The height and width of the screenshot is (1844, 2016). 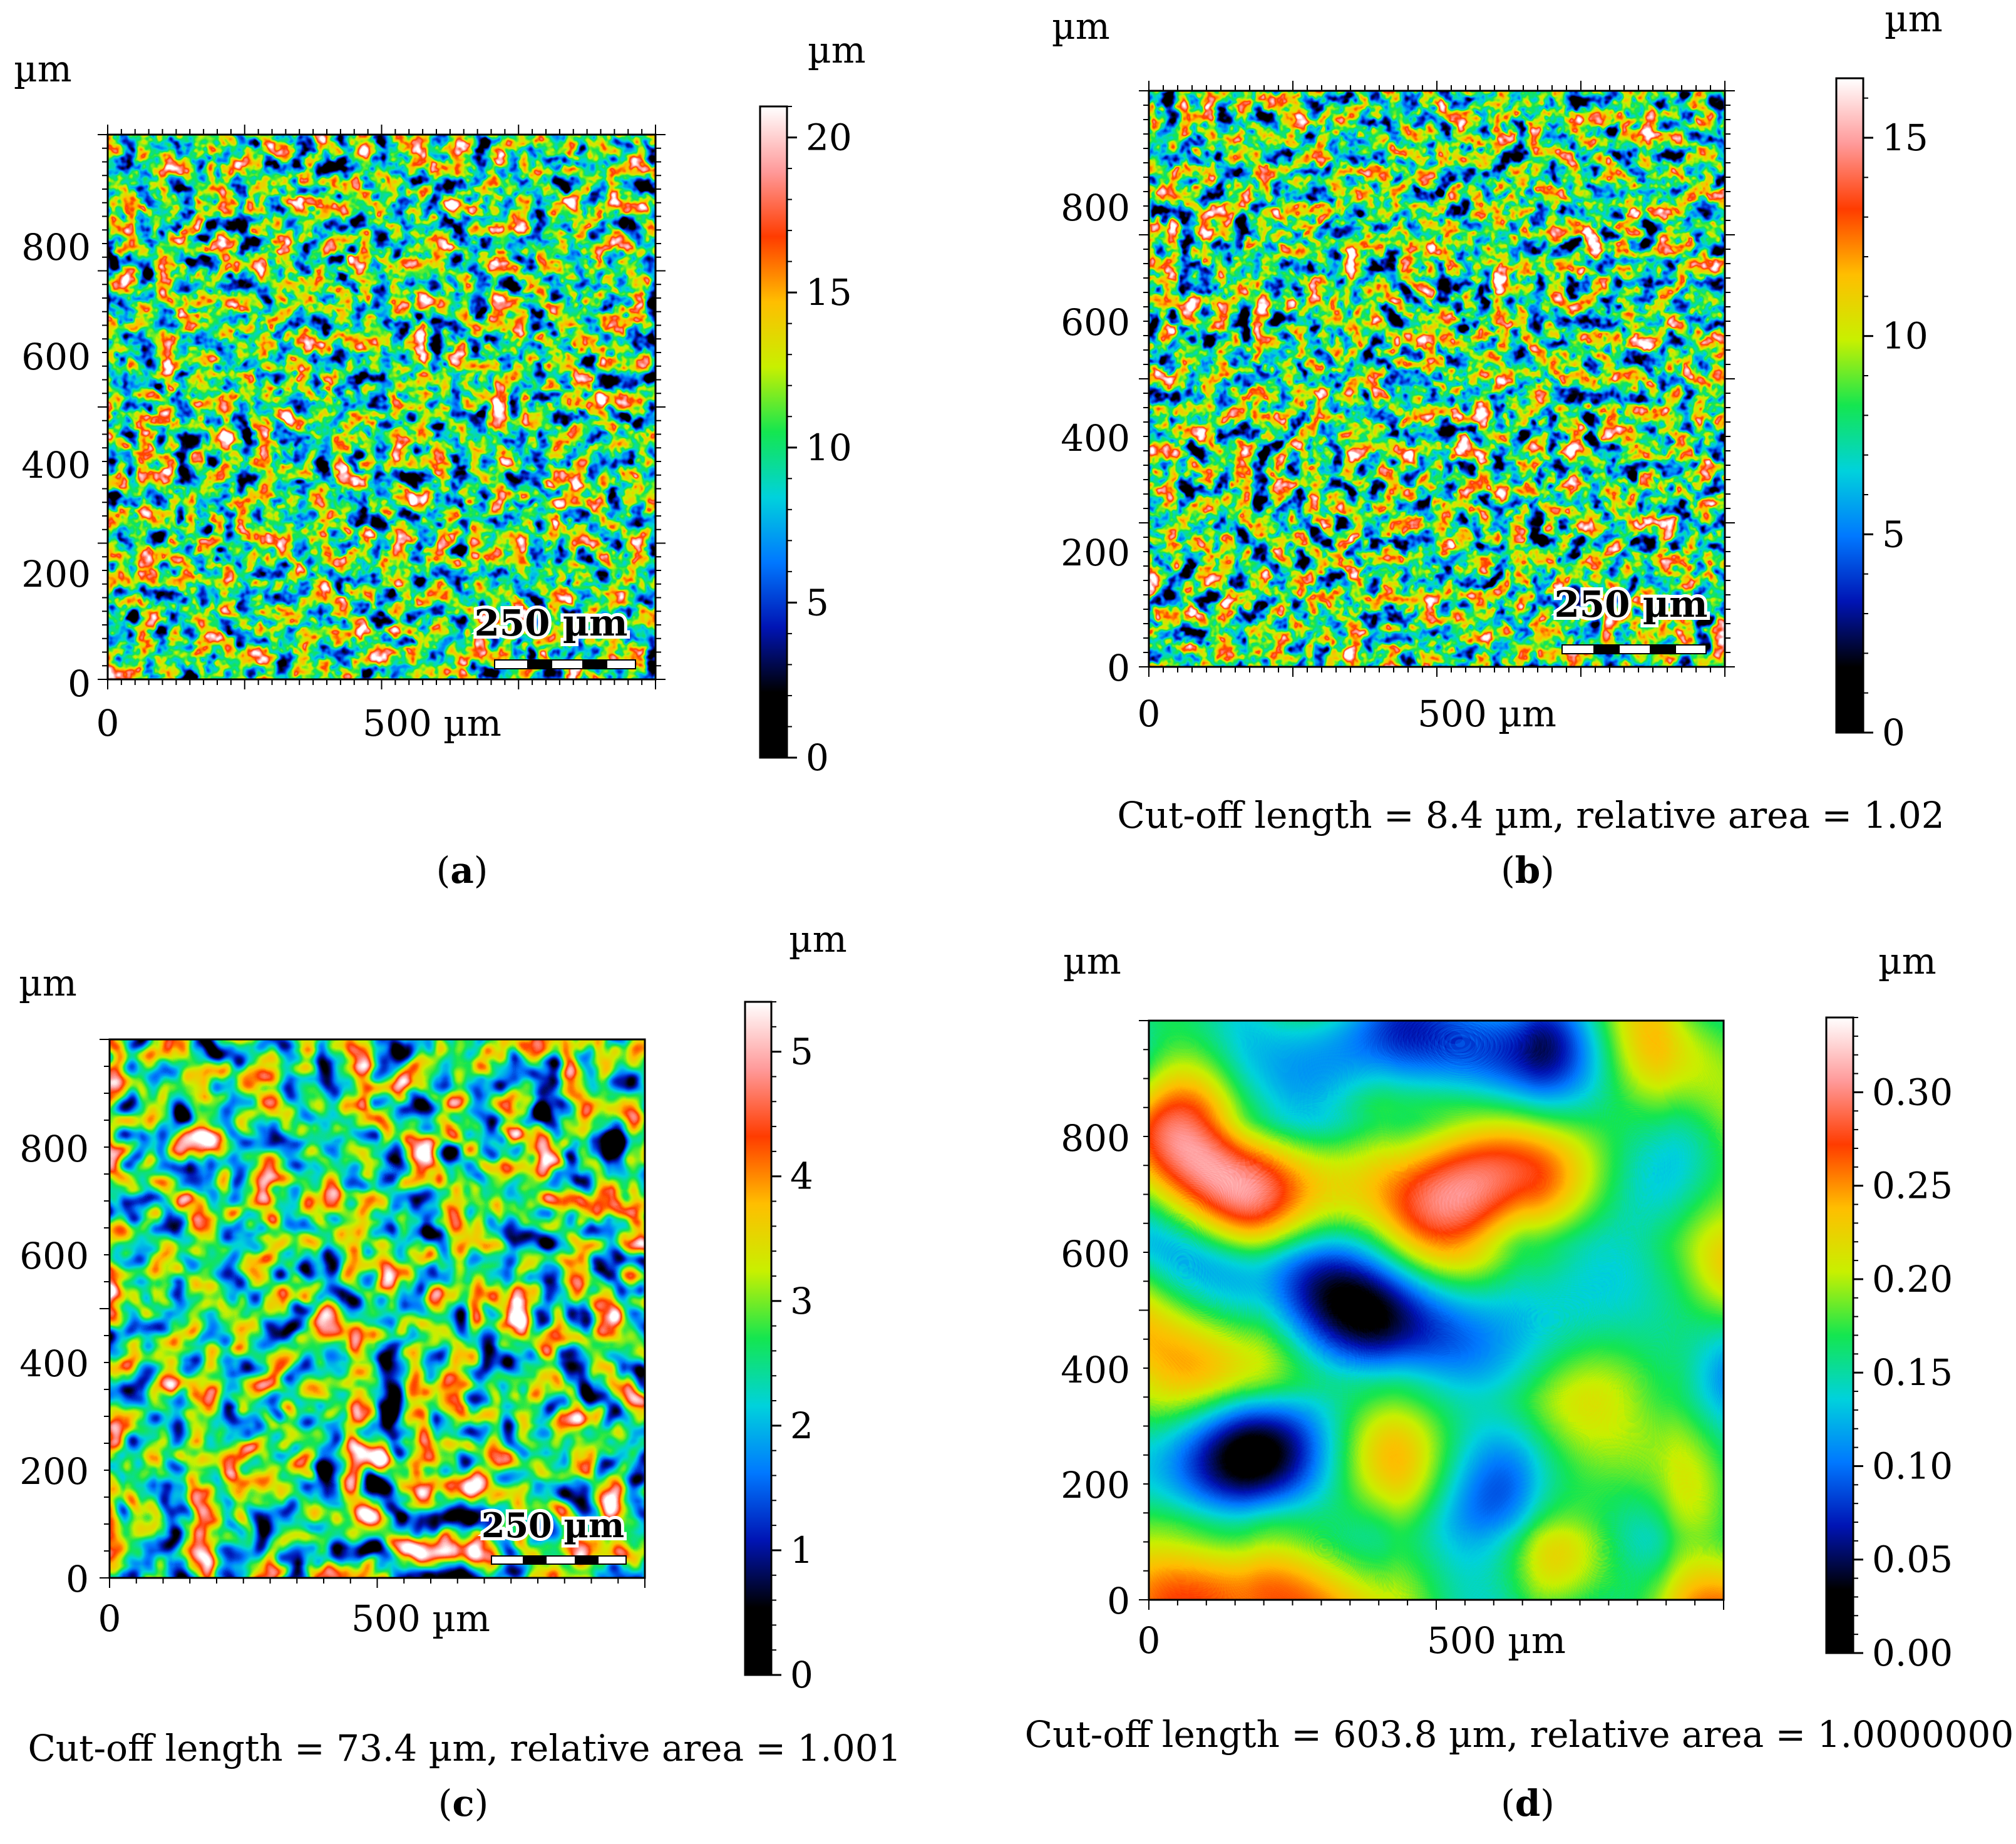 I want to click on colorbar-tick-label: 4, so click(x=801, y=1176).